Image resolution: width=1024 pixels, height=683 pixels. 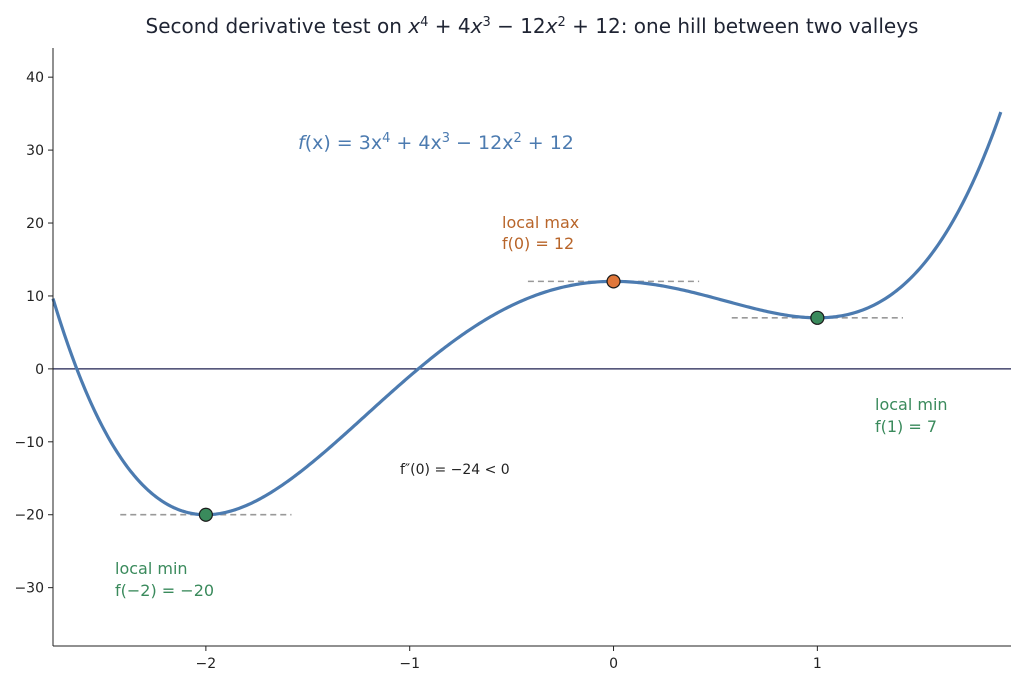 I want to click on x-tick-label: −2, so click(x=206, y=664).